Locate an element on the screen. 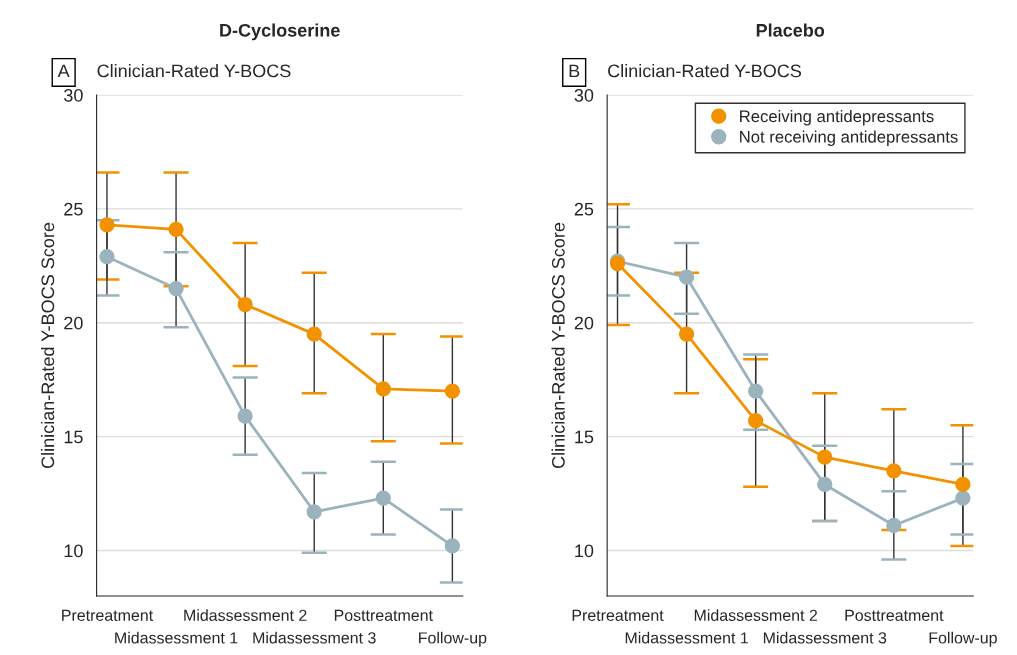 Image resolution: width=1017 pixels, height=655 pixels. chart-title: D-Cycloserine is located at coordinates (280, 32).